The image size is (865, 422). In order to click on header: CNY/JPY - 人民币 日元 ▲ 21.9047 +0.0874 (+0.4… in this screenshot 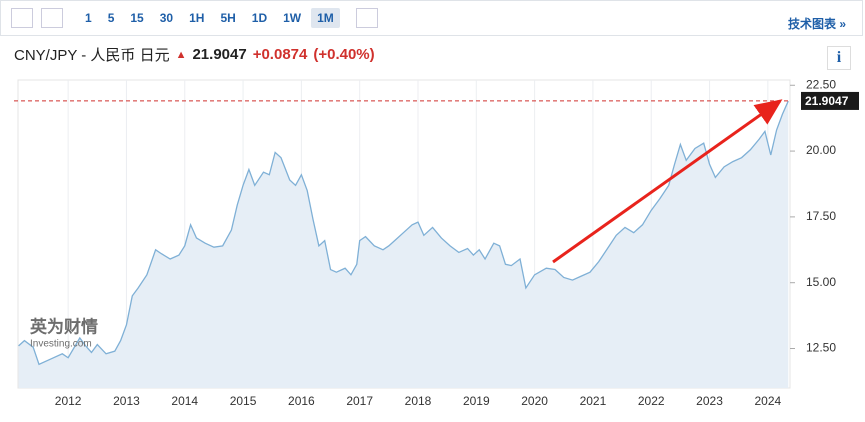, I will do `click(194, 54)`.